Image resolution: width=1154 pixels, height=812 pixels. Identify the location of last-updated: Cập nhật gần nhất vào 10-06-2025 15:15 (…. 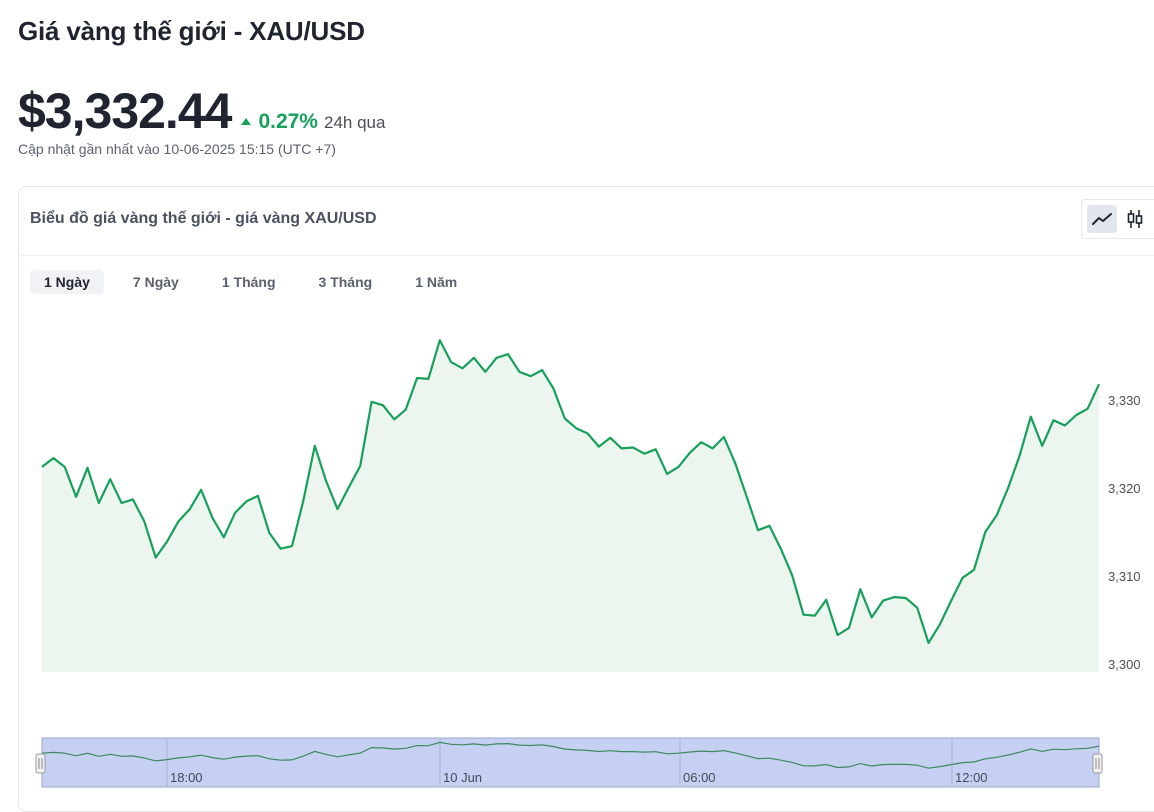
(177, 149).